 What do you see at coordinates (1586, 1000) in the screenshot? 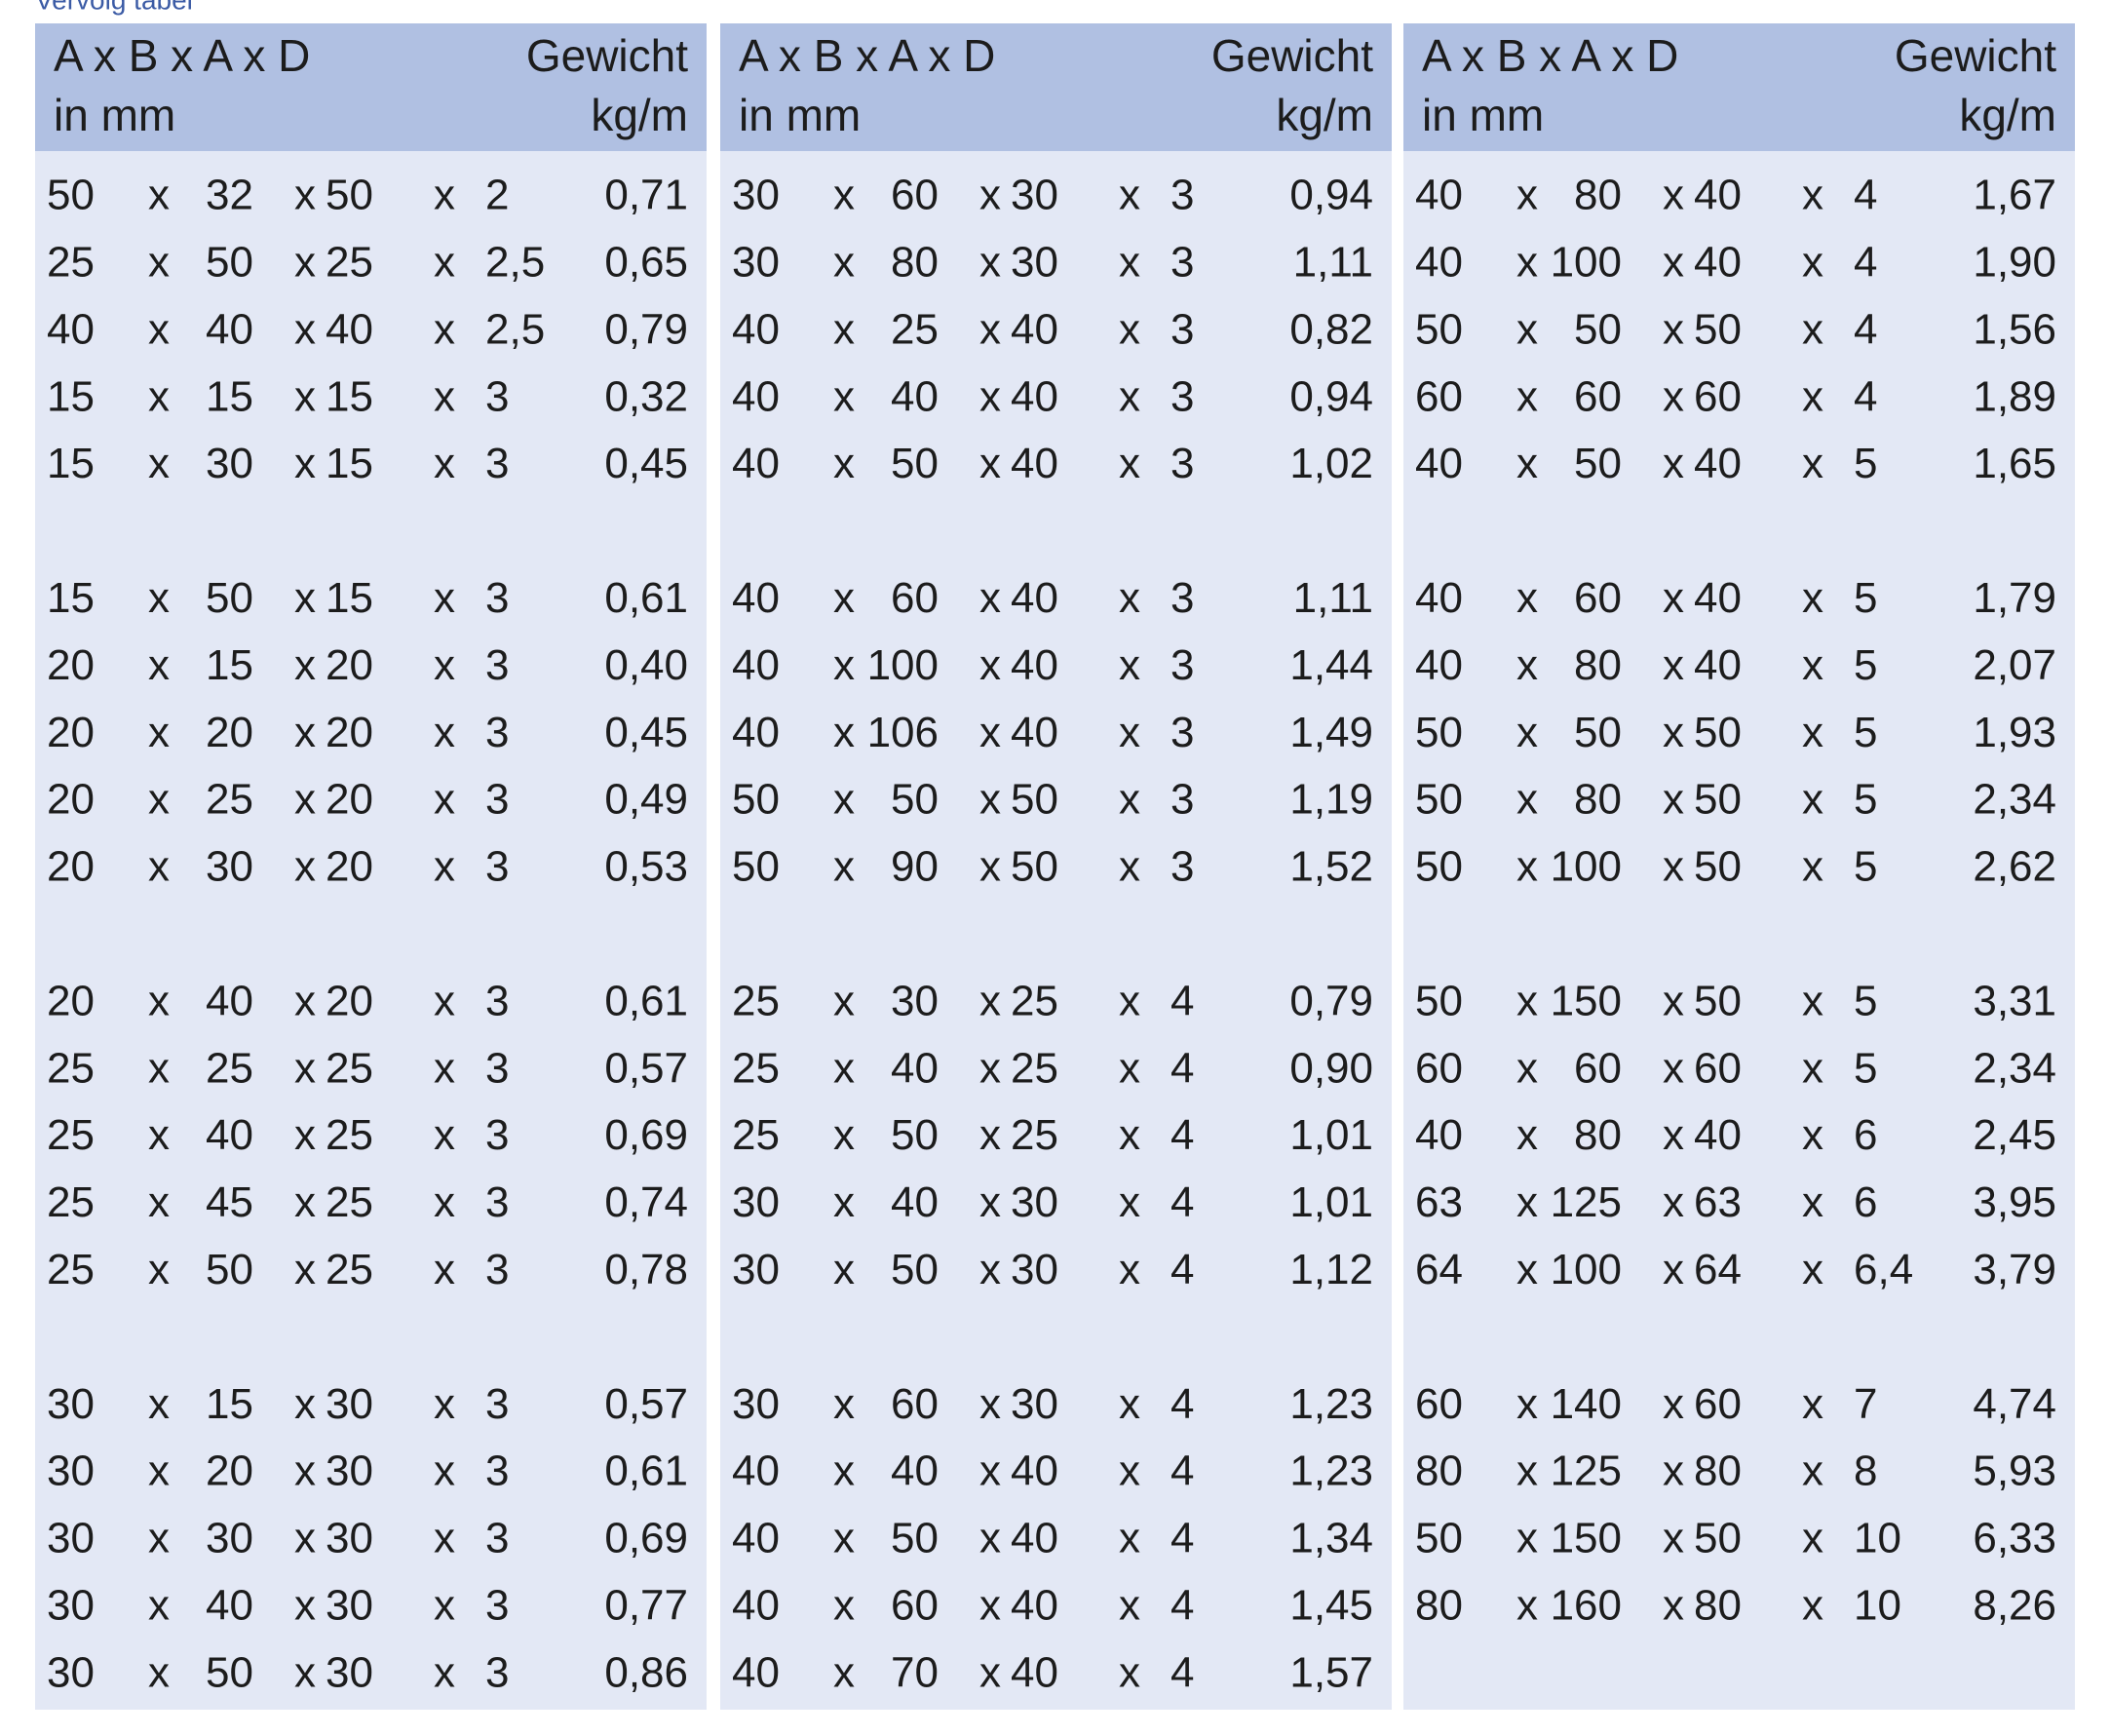
I see `dim-b: 150` at bounding box center [1586, 1000].